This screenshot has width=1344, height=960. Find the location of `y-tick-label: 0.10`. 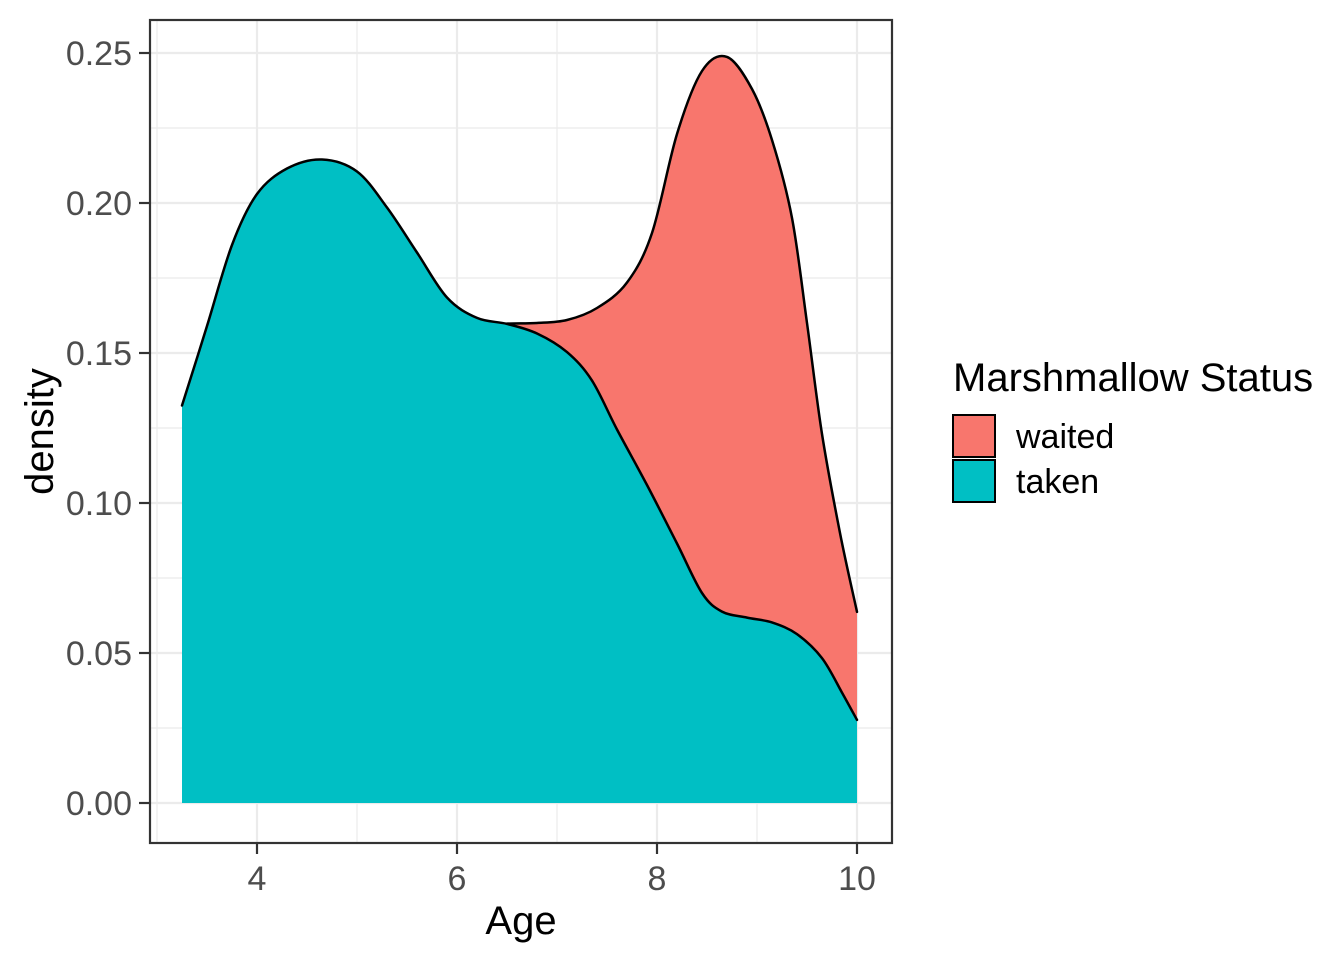

y-tick-label: 0.10 is located at coordinates (99, 504).